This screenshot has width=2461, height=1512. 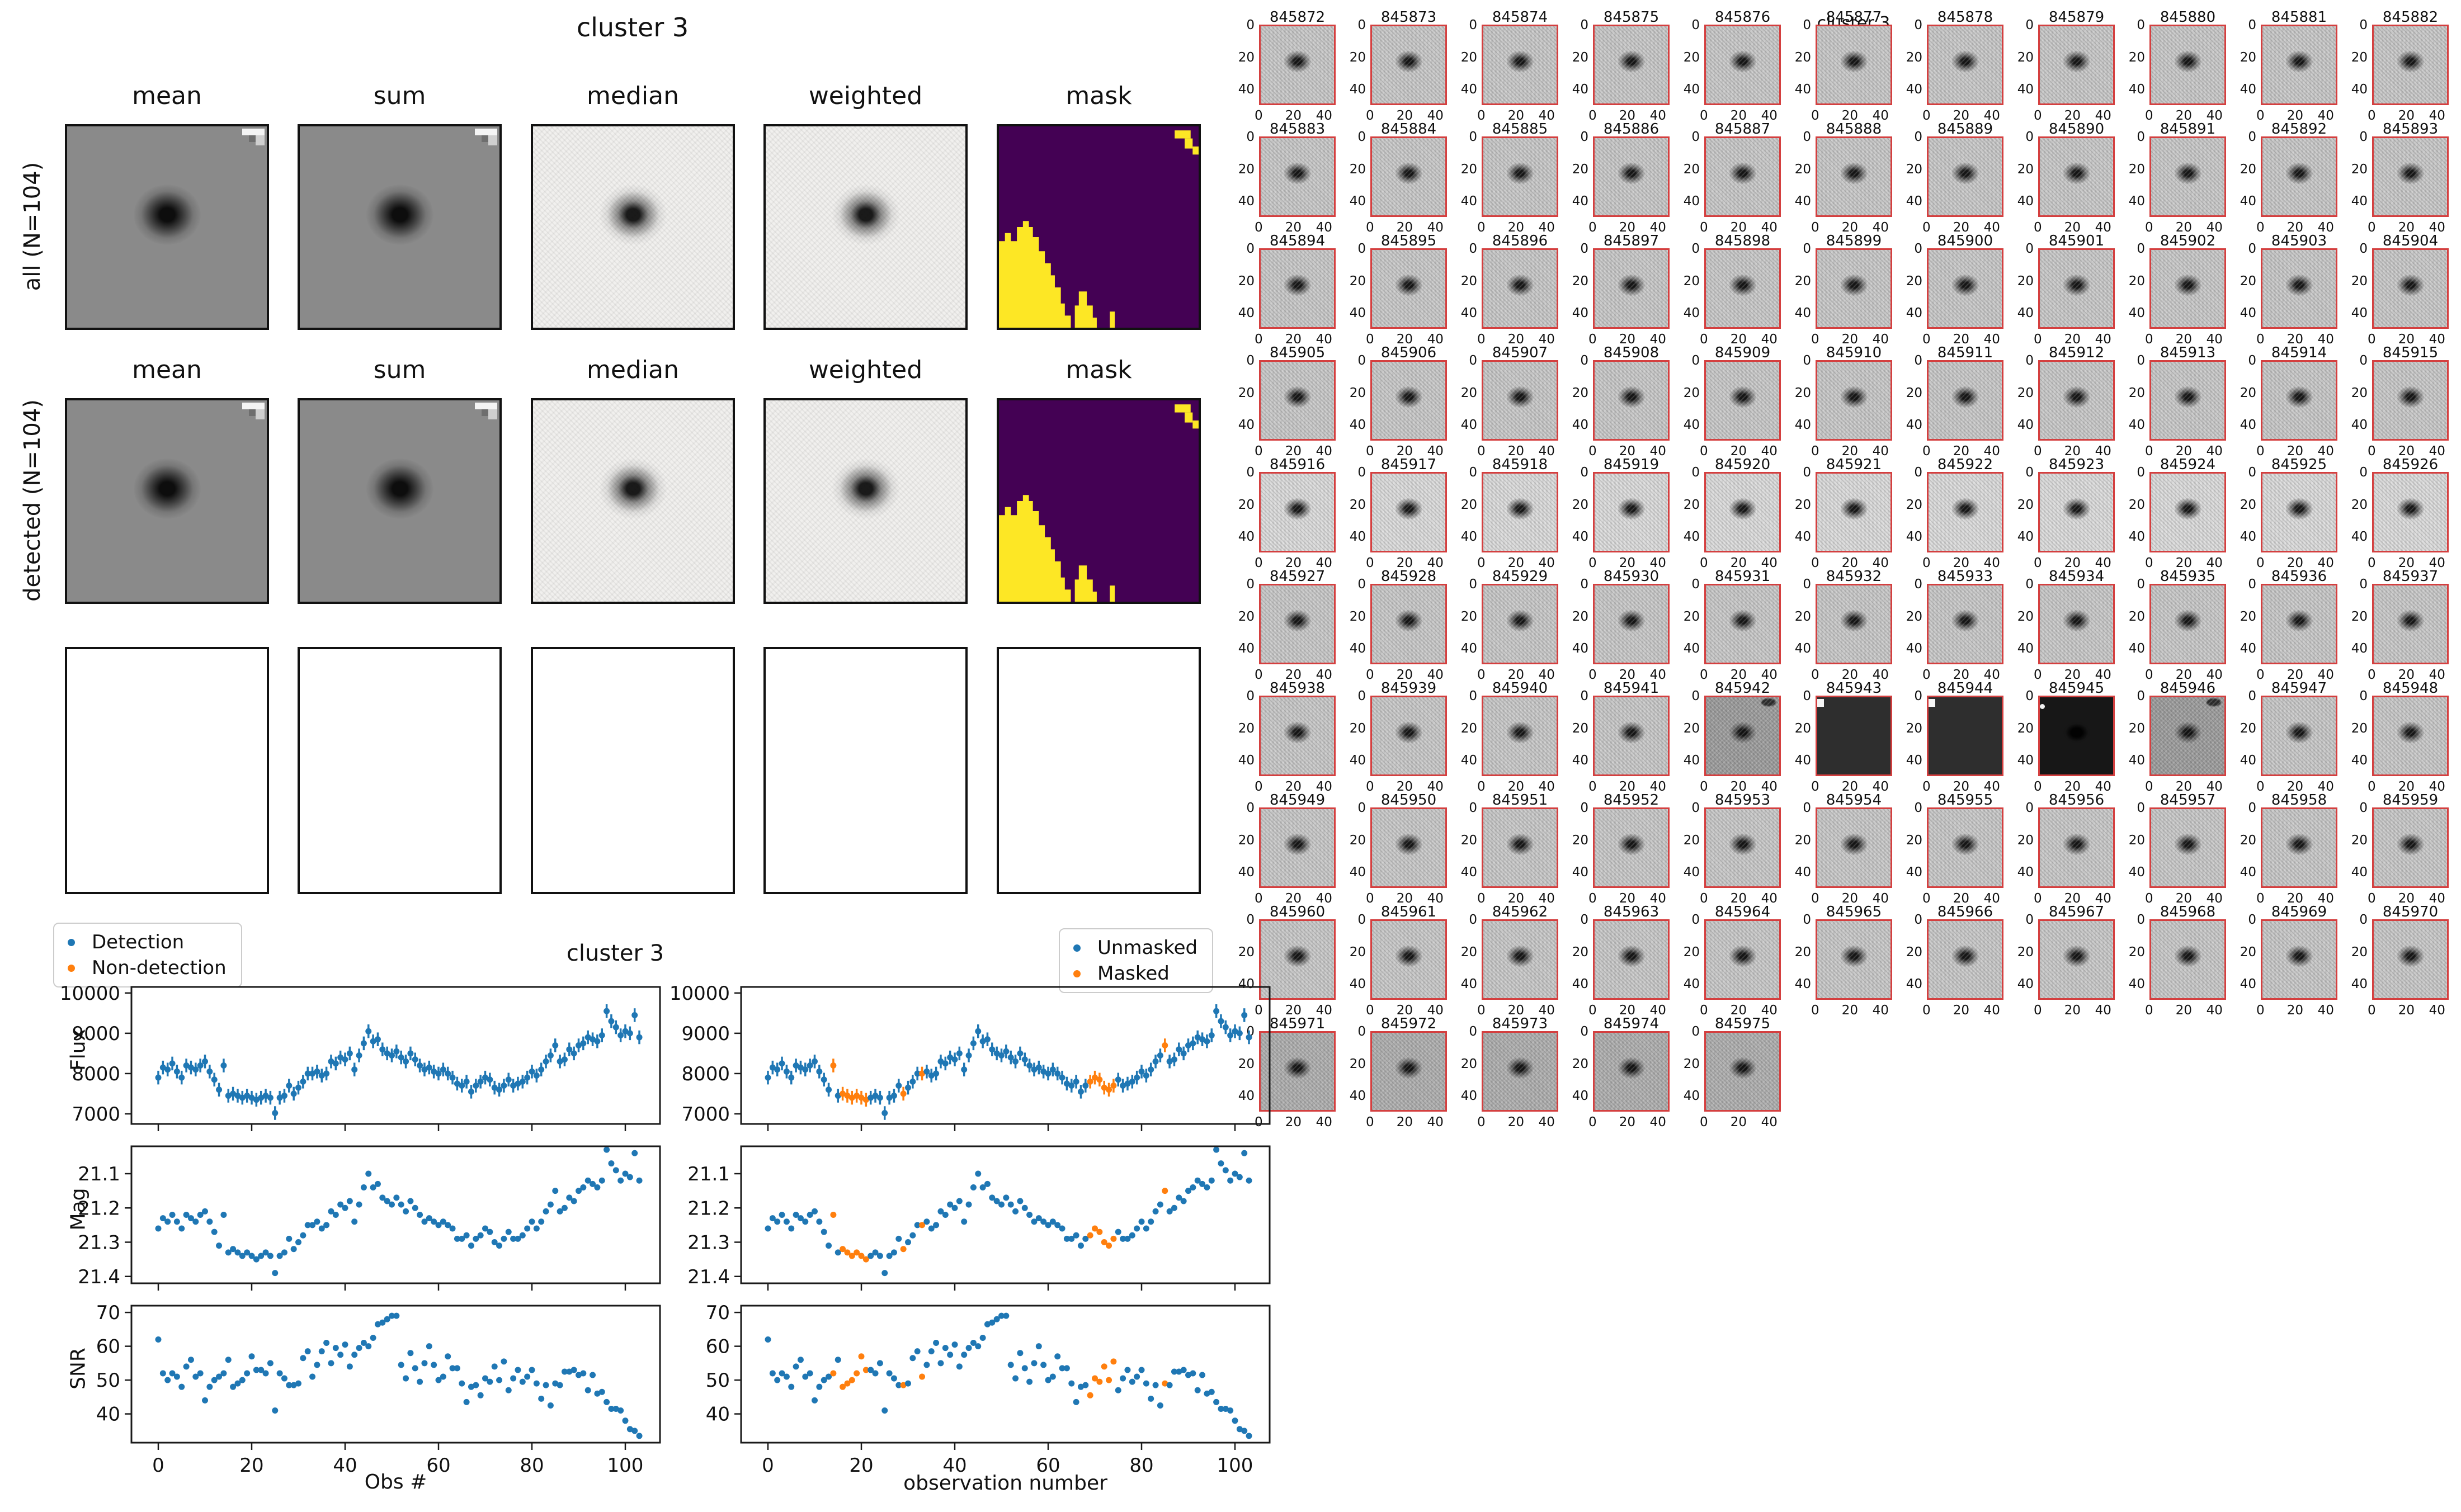 I want to click on timeseries-title: cluster 3, so click(x=615, y=953).